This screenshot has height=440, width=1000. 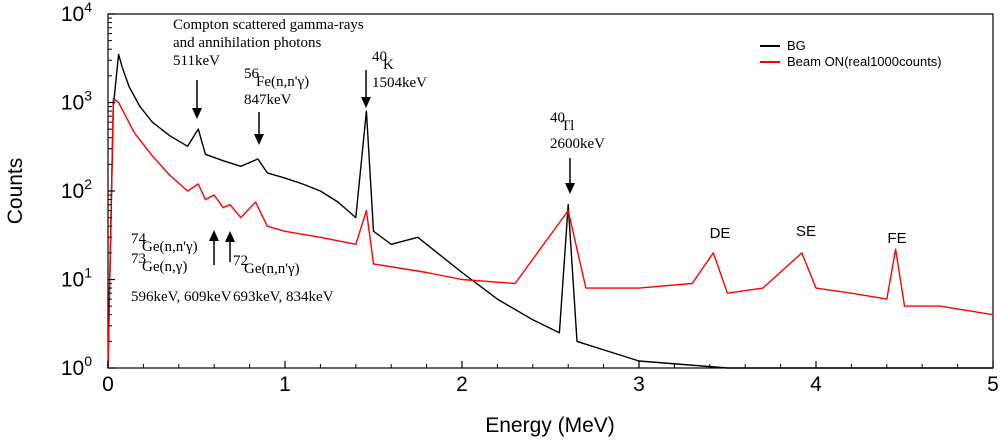 What do you see at coordinates (720, 233) in the screenshot?
I see `annotation-de: DE` at bounding box center [720, 233].